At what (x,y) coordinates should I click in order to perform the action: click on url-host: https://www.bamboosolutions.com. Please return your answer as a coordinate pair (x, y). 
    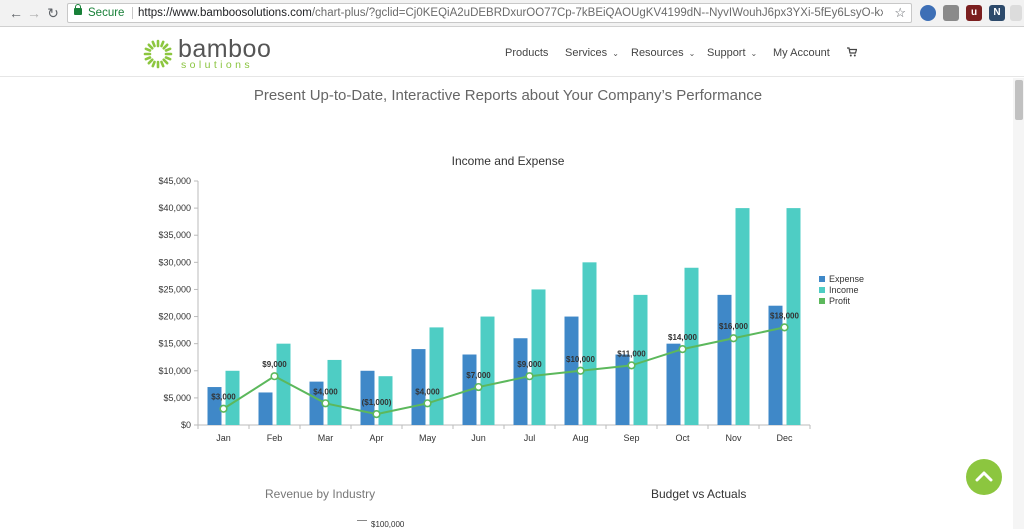
    Looking at the image, I should click on (225, 13).